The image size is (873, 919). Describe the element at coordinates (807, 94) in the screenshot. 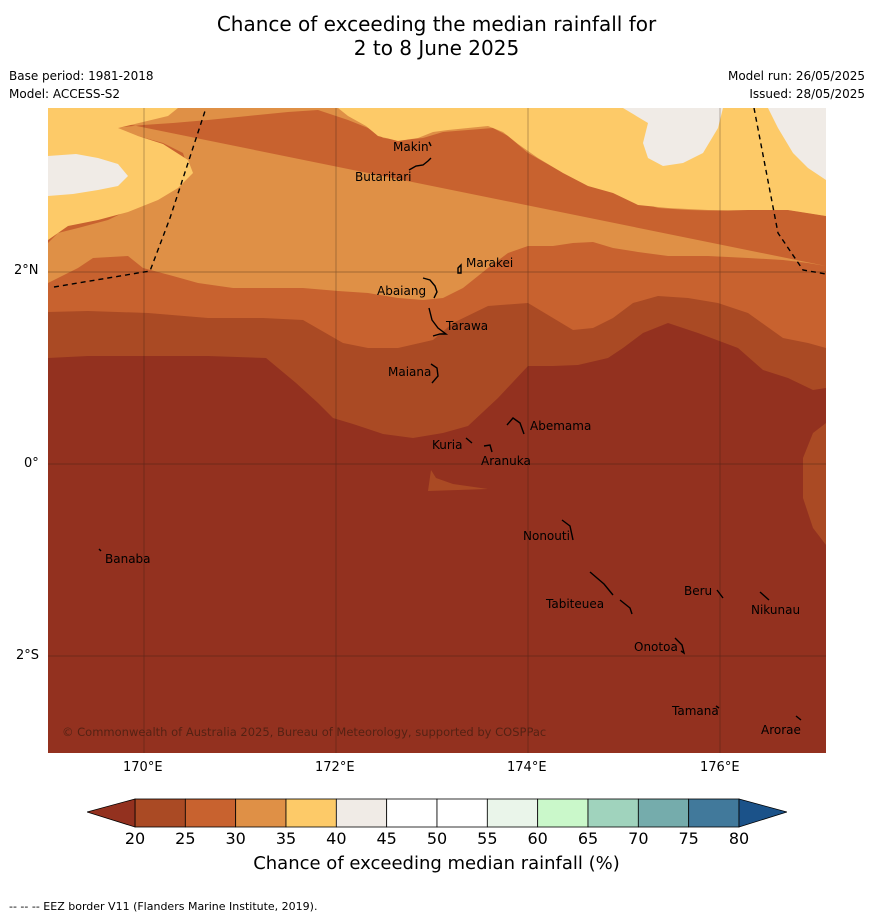

I see `issued-text: Issued: 28/05/2025` at that location.